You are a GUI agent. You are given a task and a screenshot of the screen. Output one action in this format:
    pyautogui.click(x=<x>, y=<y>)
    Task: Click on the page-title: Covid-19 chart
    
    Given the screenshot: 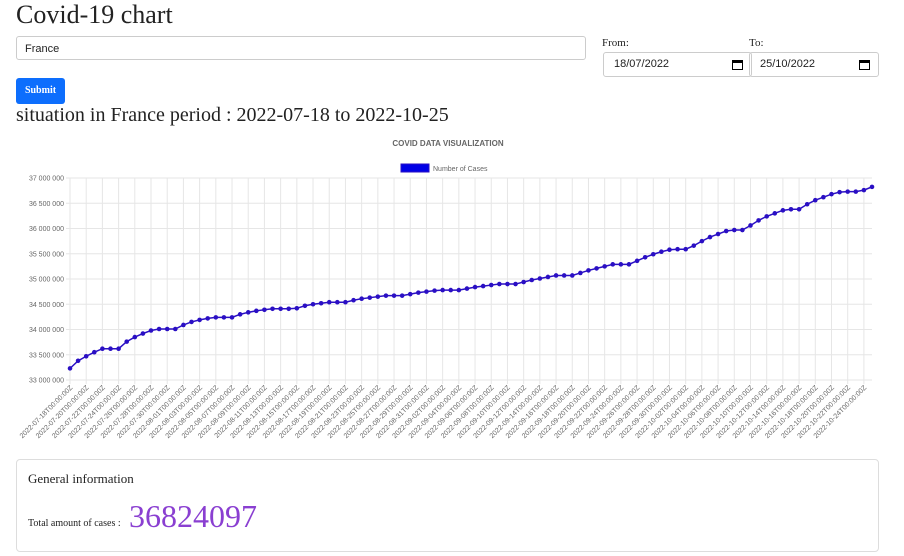 What is the action you would take?
    pyautogui.click(x=94, y=14)
    